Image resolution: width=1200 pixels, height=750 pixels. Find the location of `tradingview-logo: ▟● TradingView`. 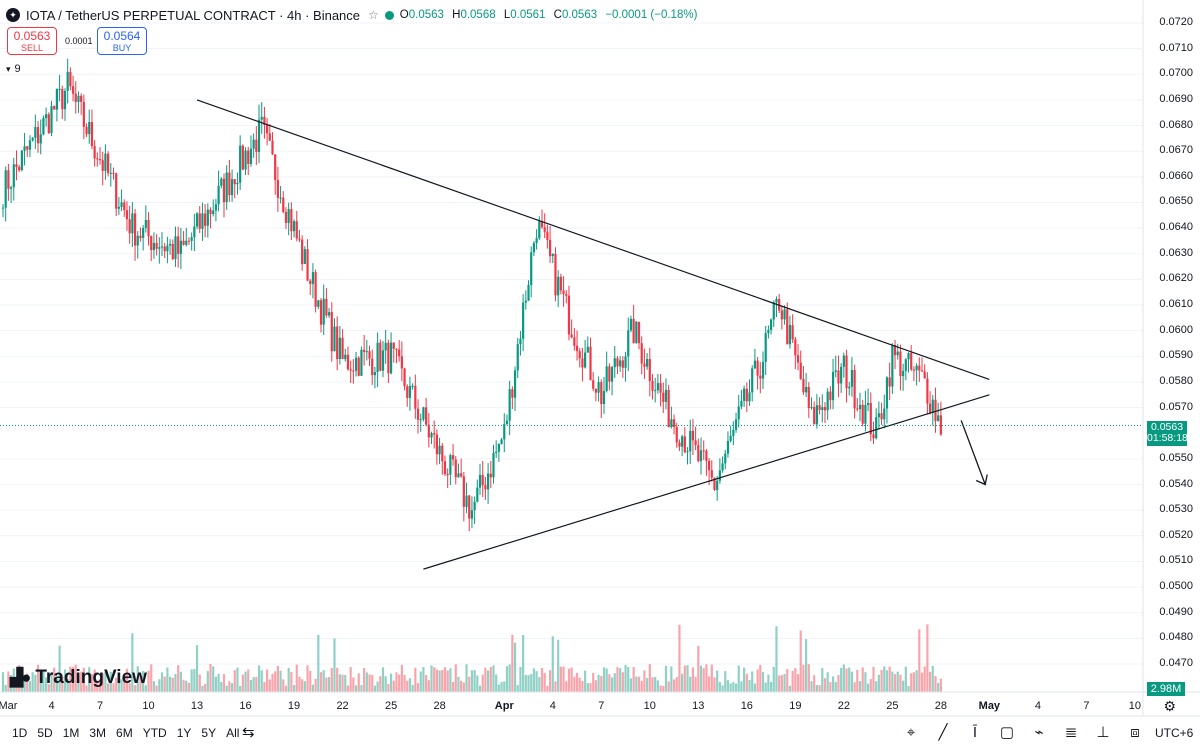

tradingview-logo: ▟● TradingView is located at coordinates (78, 677).